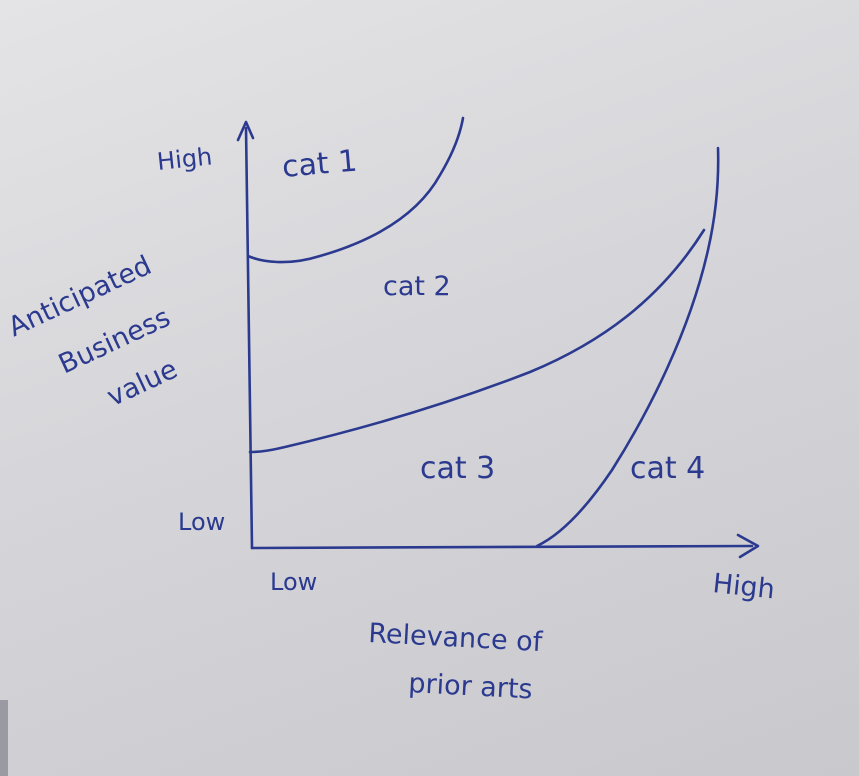 The width and height of the screenshot is (859, 776). What do you see at coordinates (142, 383) in the screenshot?
I see `y-axis-title-line-3: value` at bounding box center [142, 383].